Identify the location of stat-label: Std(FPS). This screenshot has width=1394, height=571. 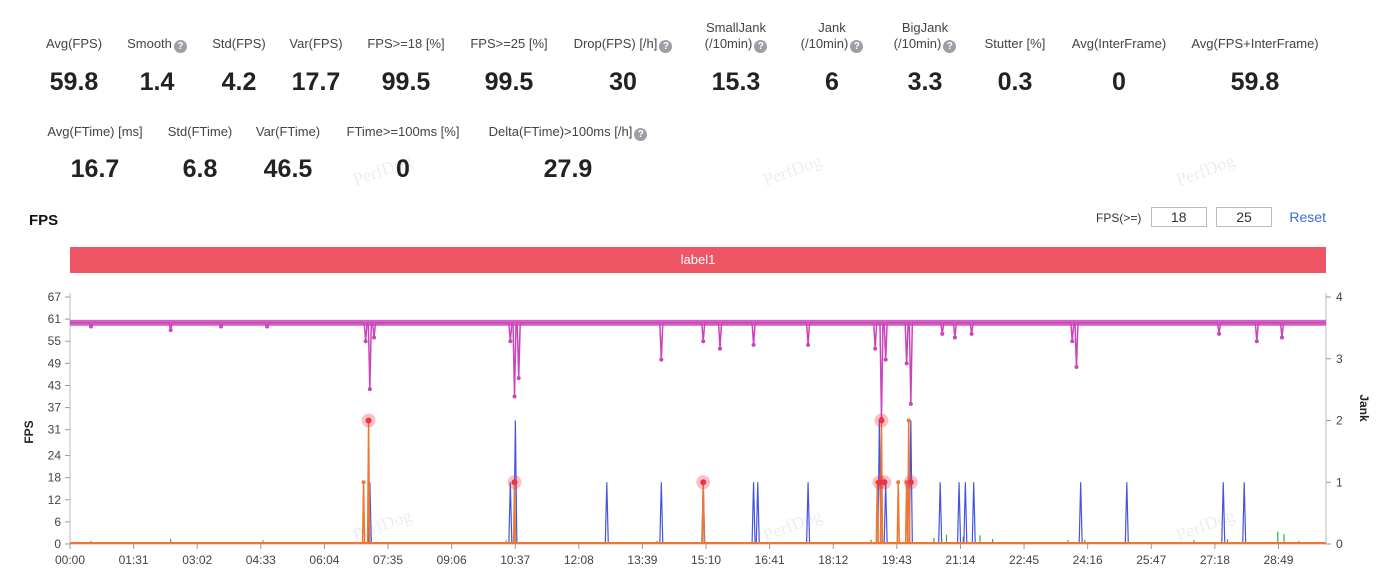
(239, 43).